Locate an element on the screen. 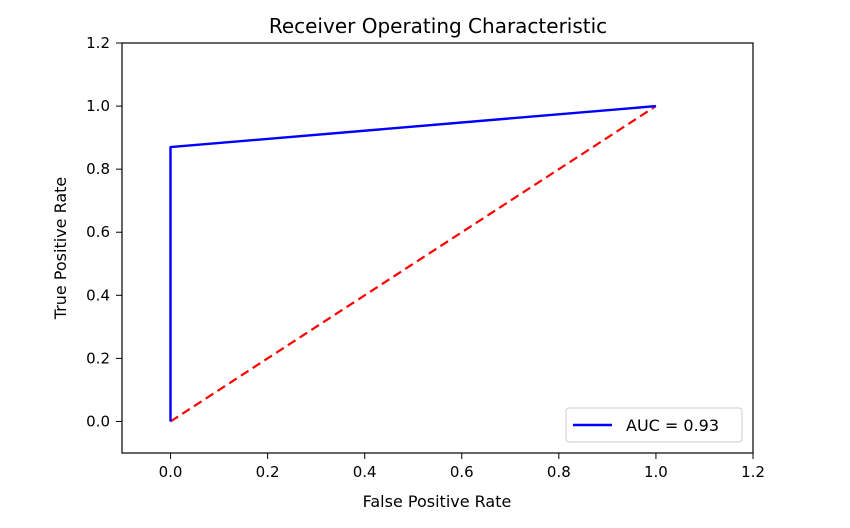 The width and height of the screenshot is (850, 528). y-tick-label: 1.2 is located at coordinates (98, 43).